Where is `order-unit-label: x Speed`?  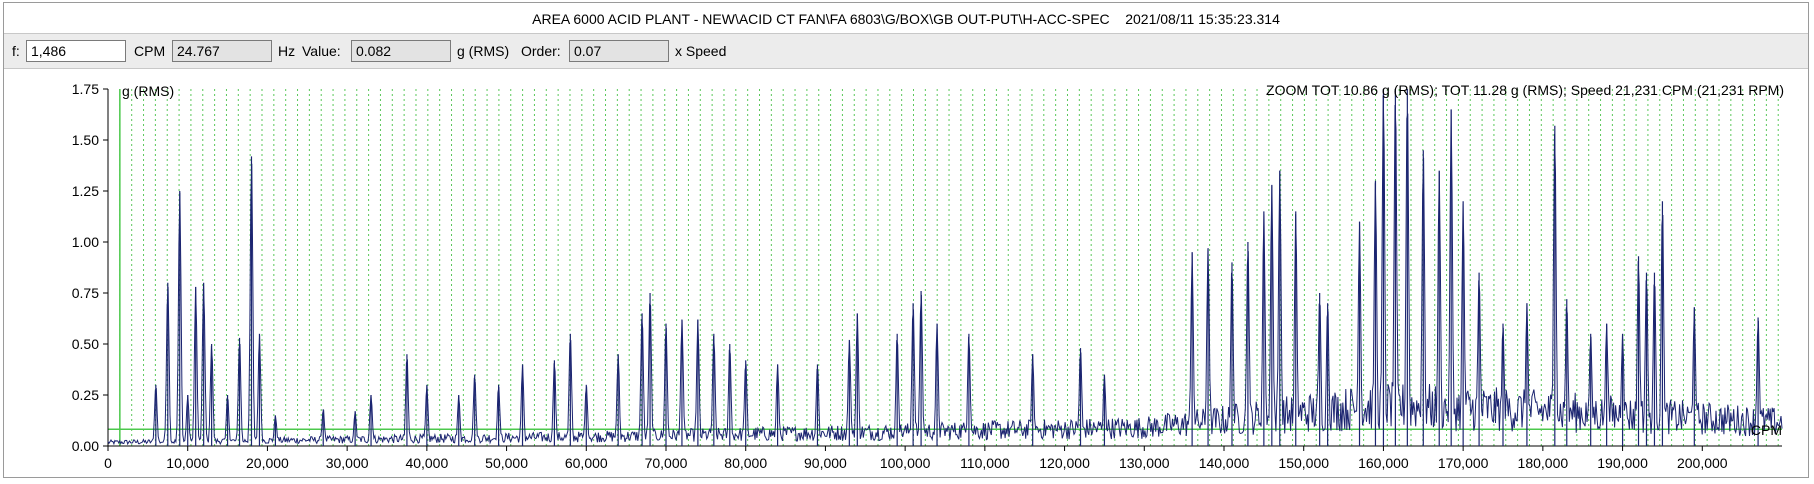 order-unit-label: x Speed is located at coordinates (701, 51).